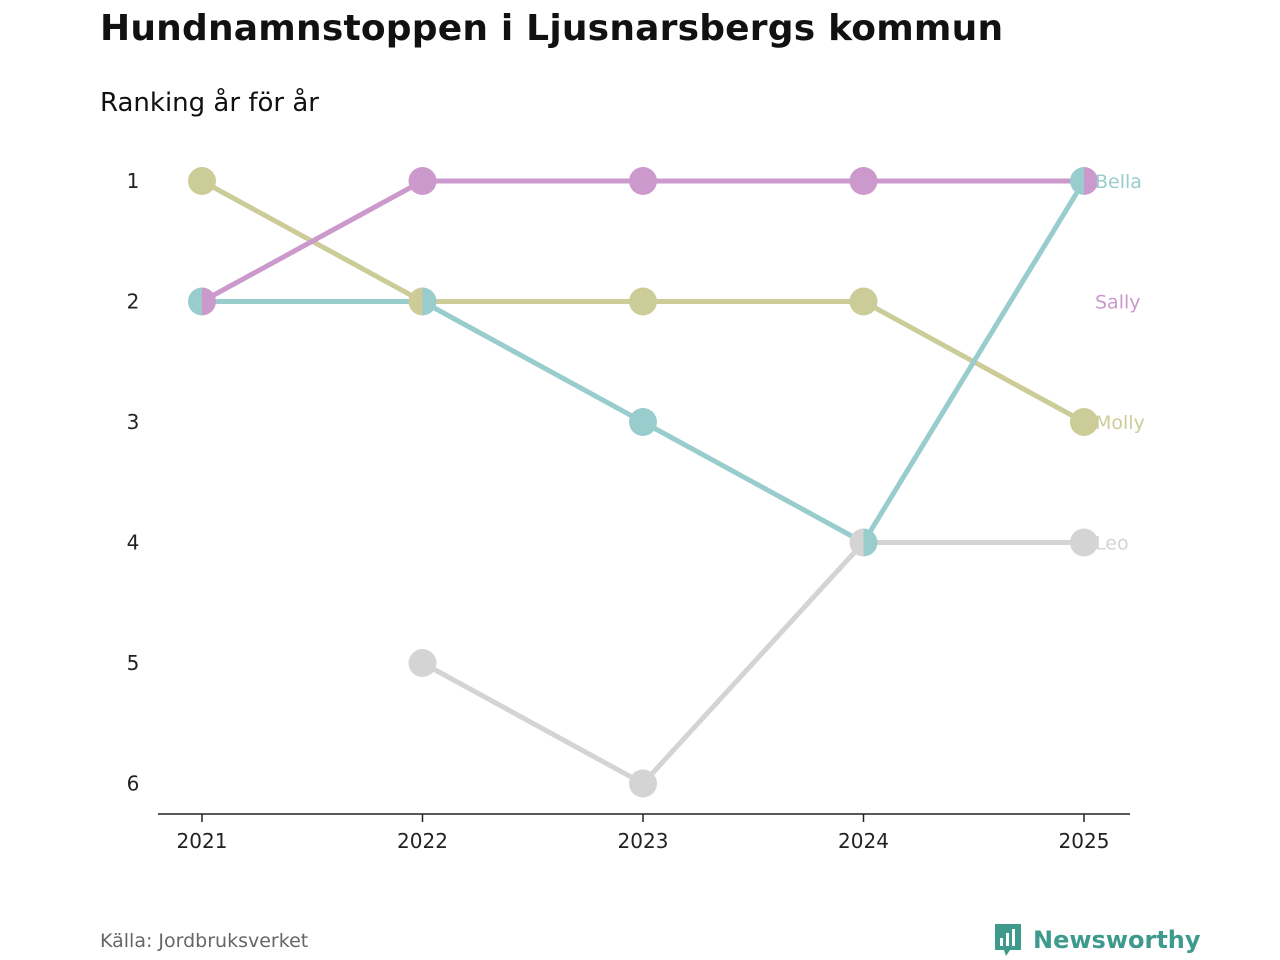 The image size is (1280, 960). I want to click on y-tick-label: 5, so click(133, 663).